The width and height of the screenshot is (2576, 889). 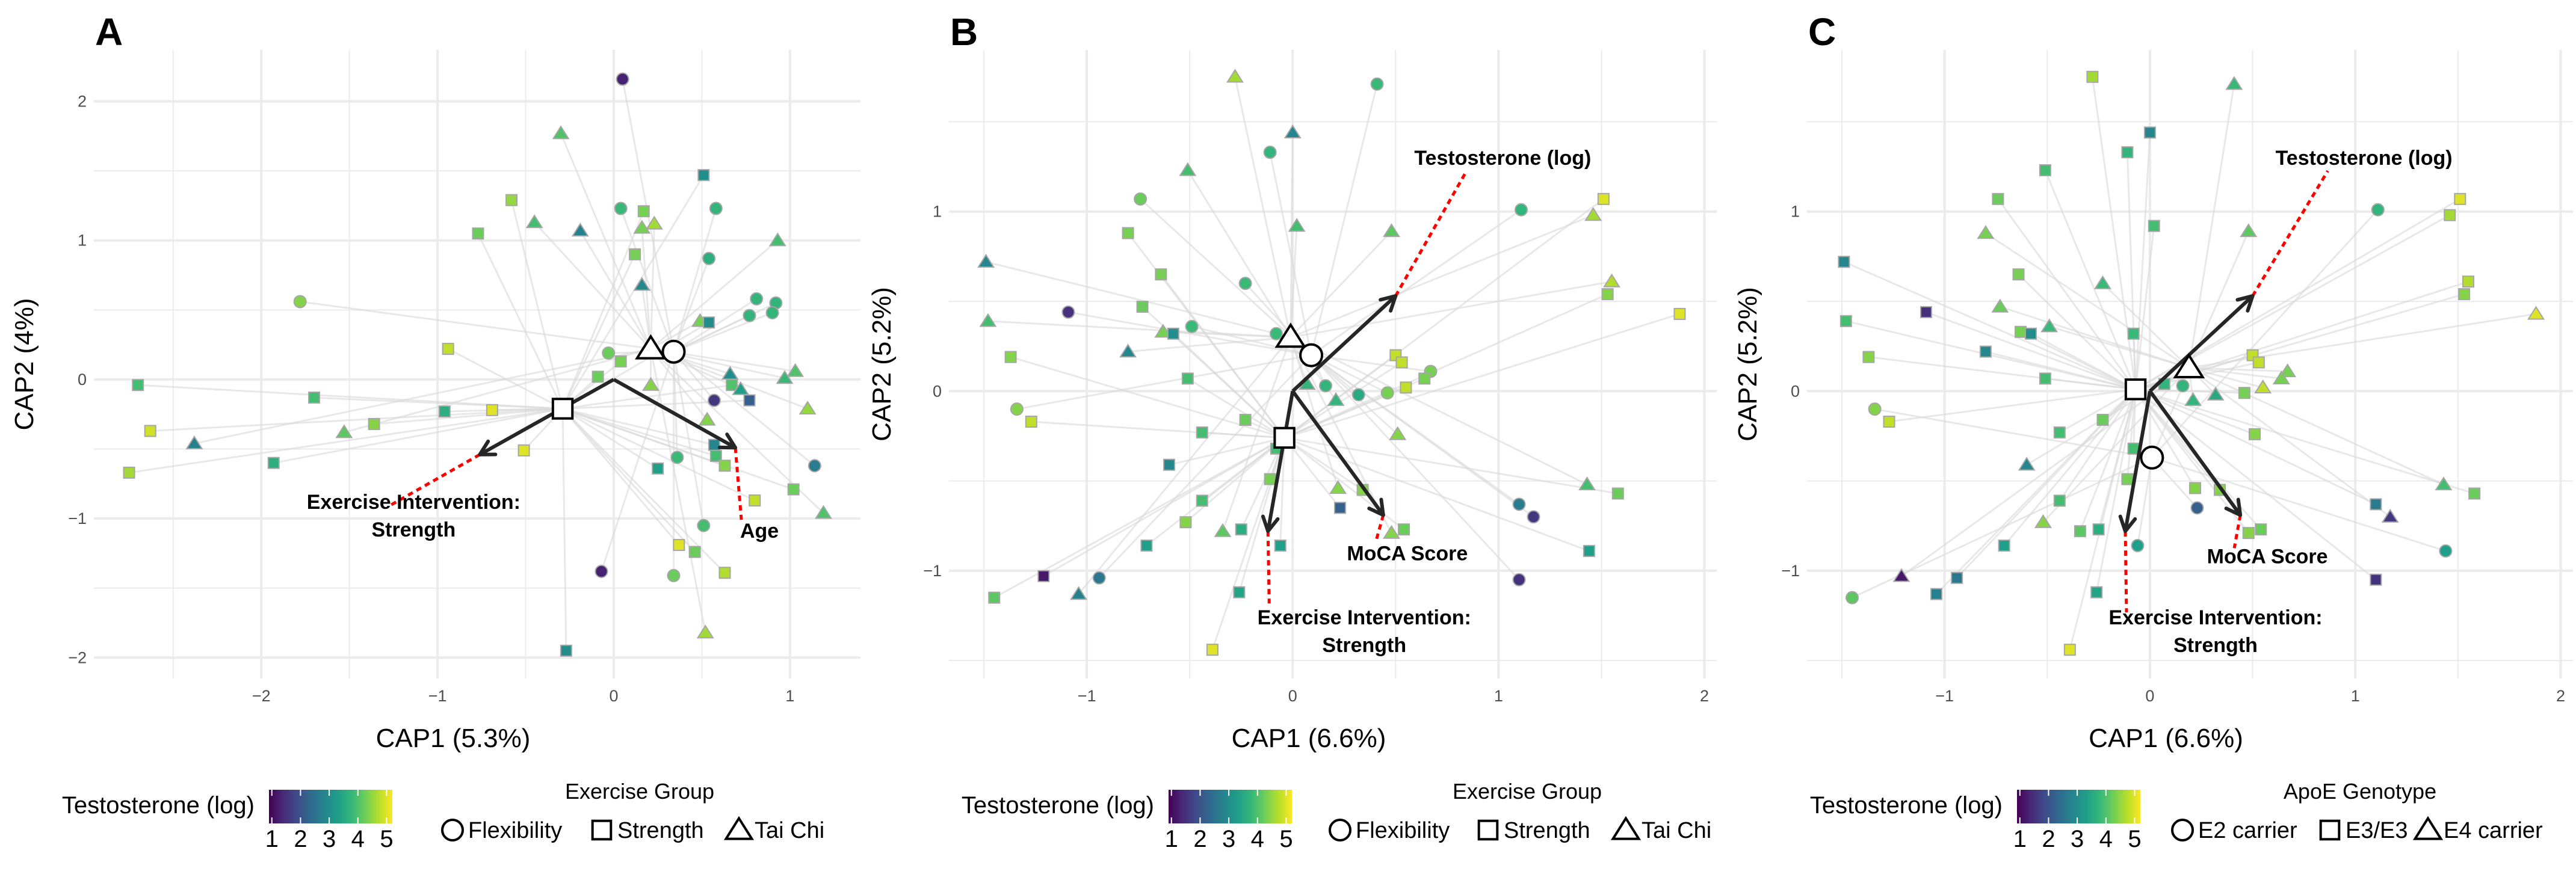 What do you see at coordinates (2134, 839) in the screenshot?
I see `colorbar-tick-label: 5` at bounding box center [2134, 839].